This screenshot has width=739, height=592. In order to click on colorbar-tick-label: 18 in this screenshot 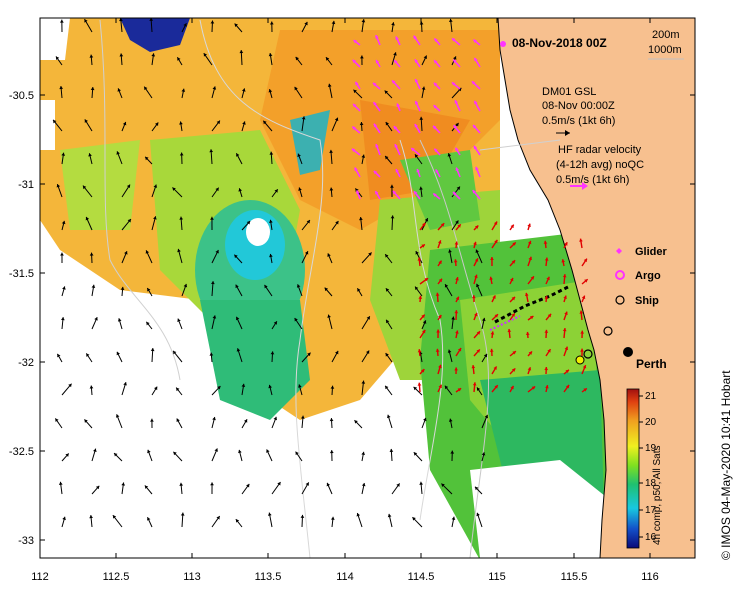, I will do `click(651, 483)`.